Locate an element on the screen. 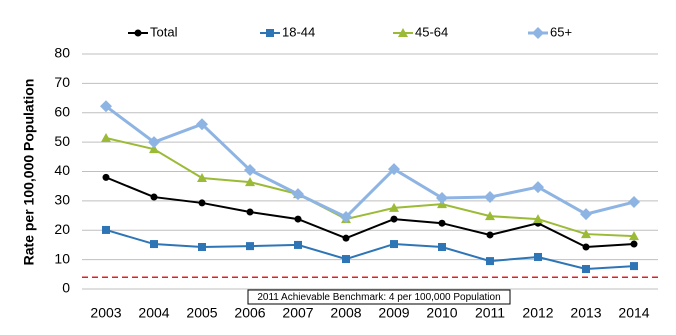  x-tick-label: 2012 is located at coordinates (537, 313).